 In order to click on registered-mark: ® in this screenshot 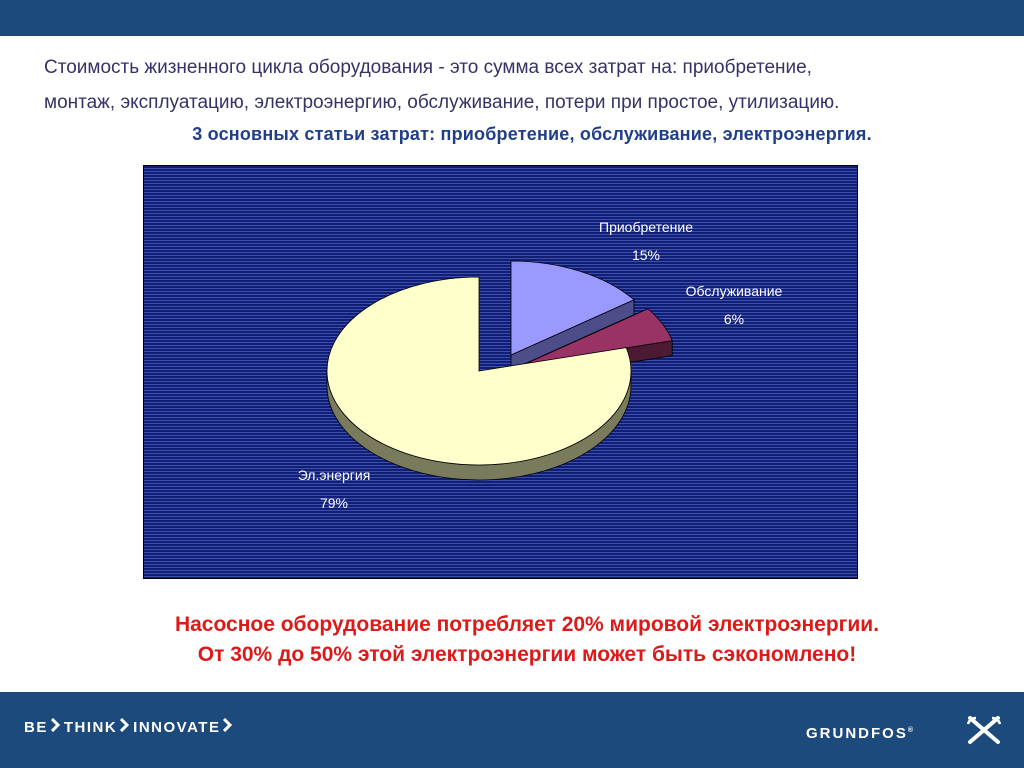, I will do `click(911, 730)`.